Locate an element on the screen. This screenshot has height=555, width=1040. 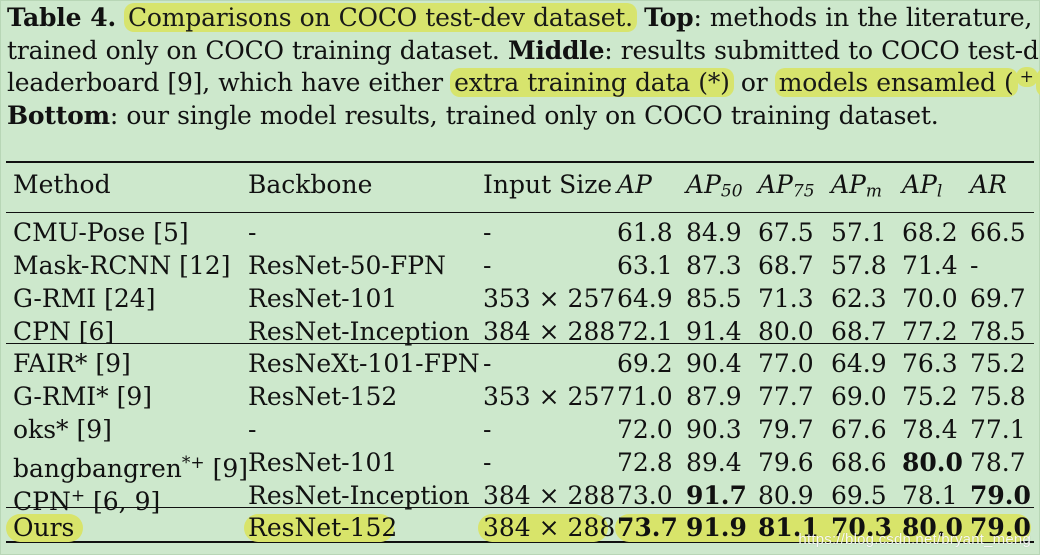
cell-input-size: 384 × 288 is located at coordinates (549, 495).